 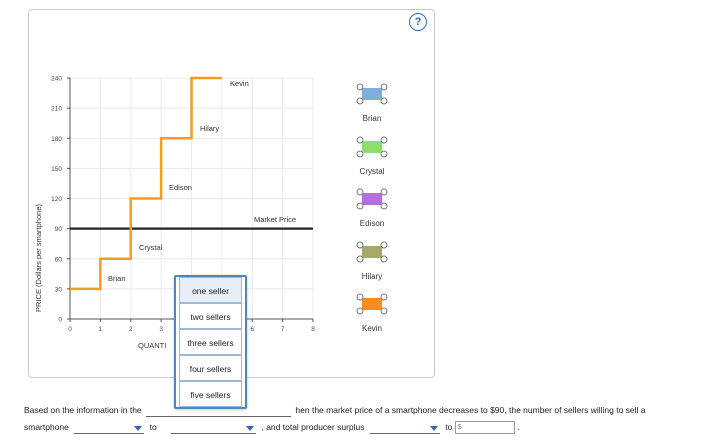 I want to click on help-icon: ?, so click(x=418, y=22).